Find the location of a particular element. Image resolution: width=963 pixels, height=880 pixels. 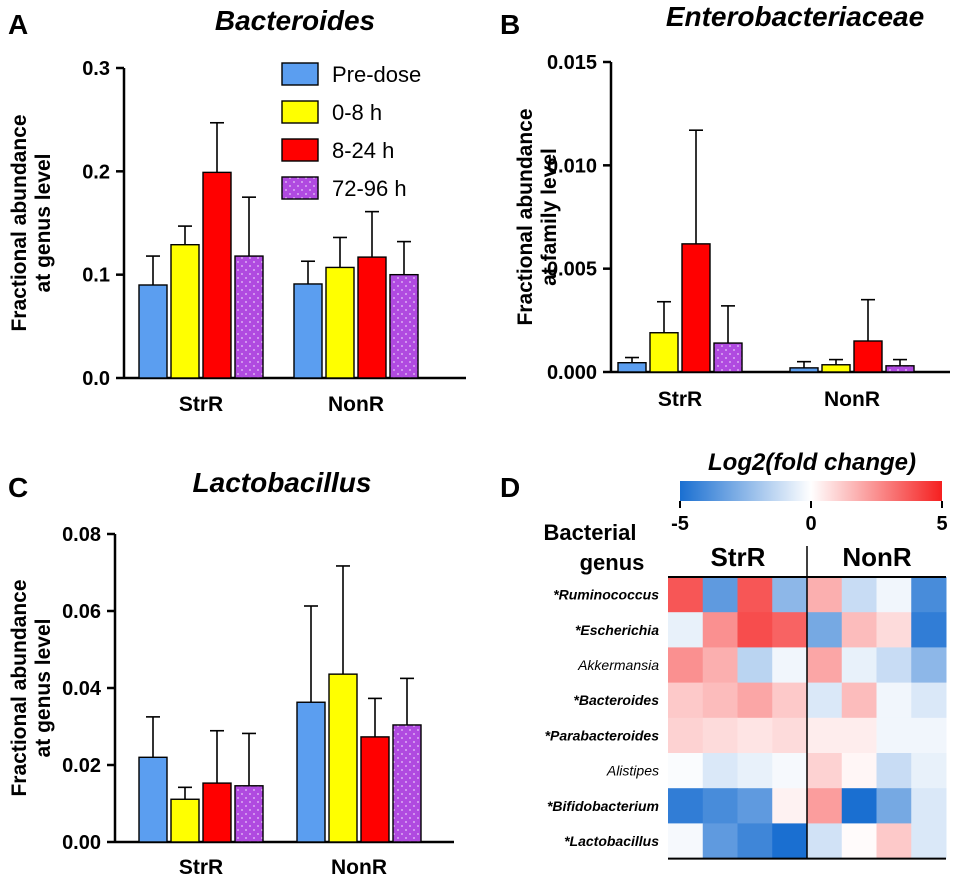

colorbar is located at coordinates (811, 491).